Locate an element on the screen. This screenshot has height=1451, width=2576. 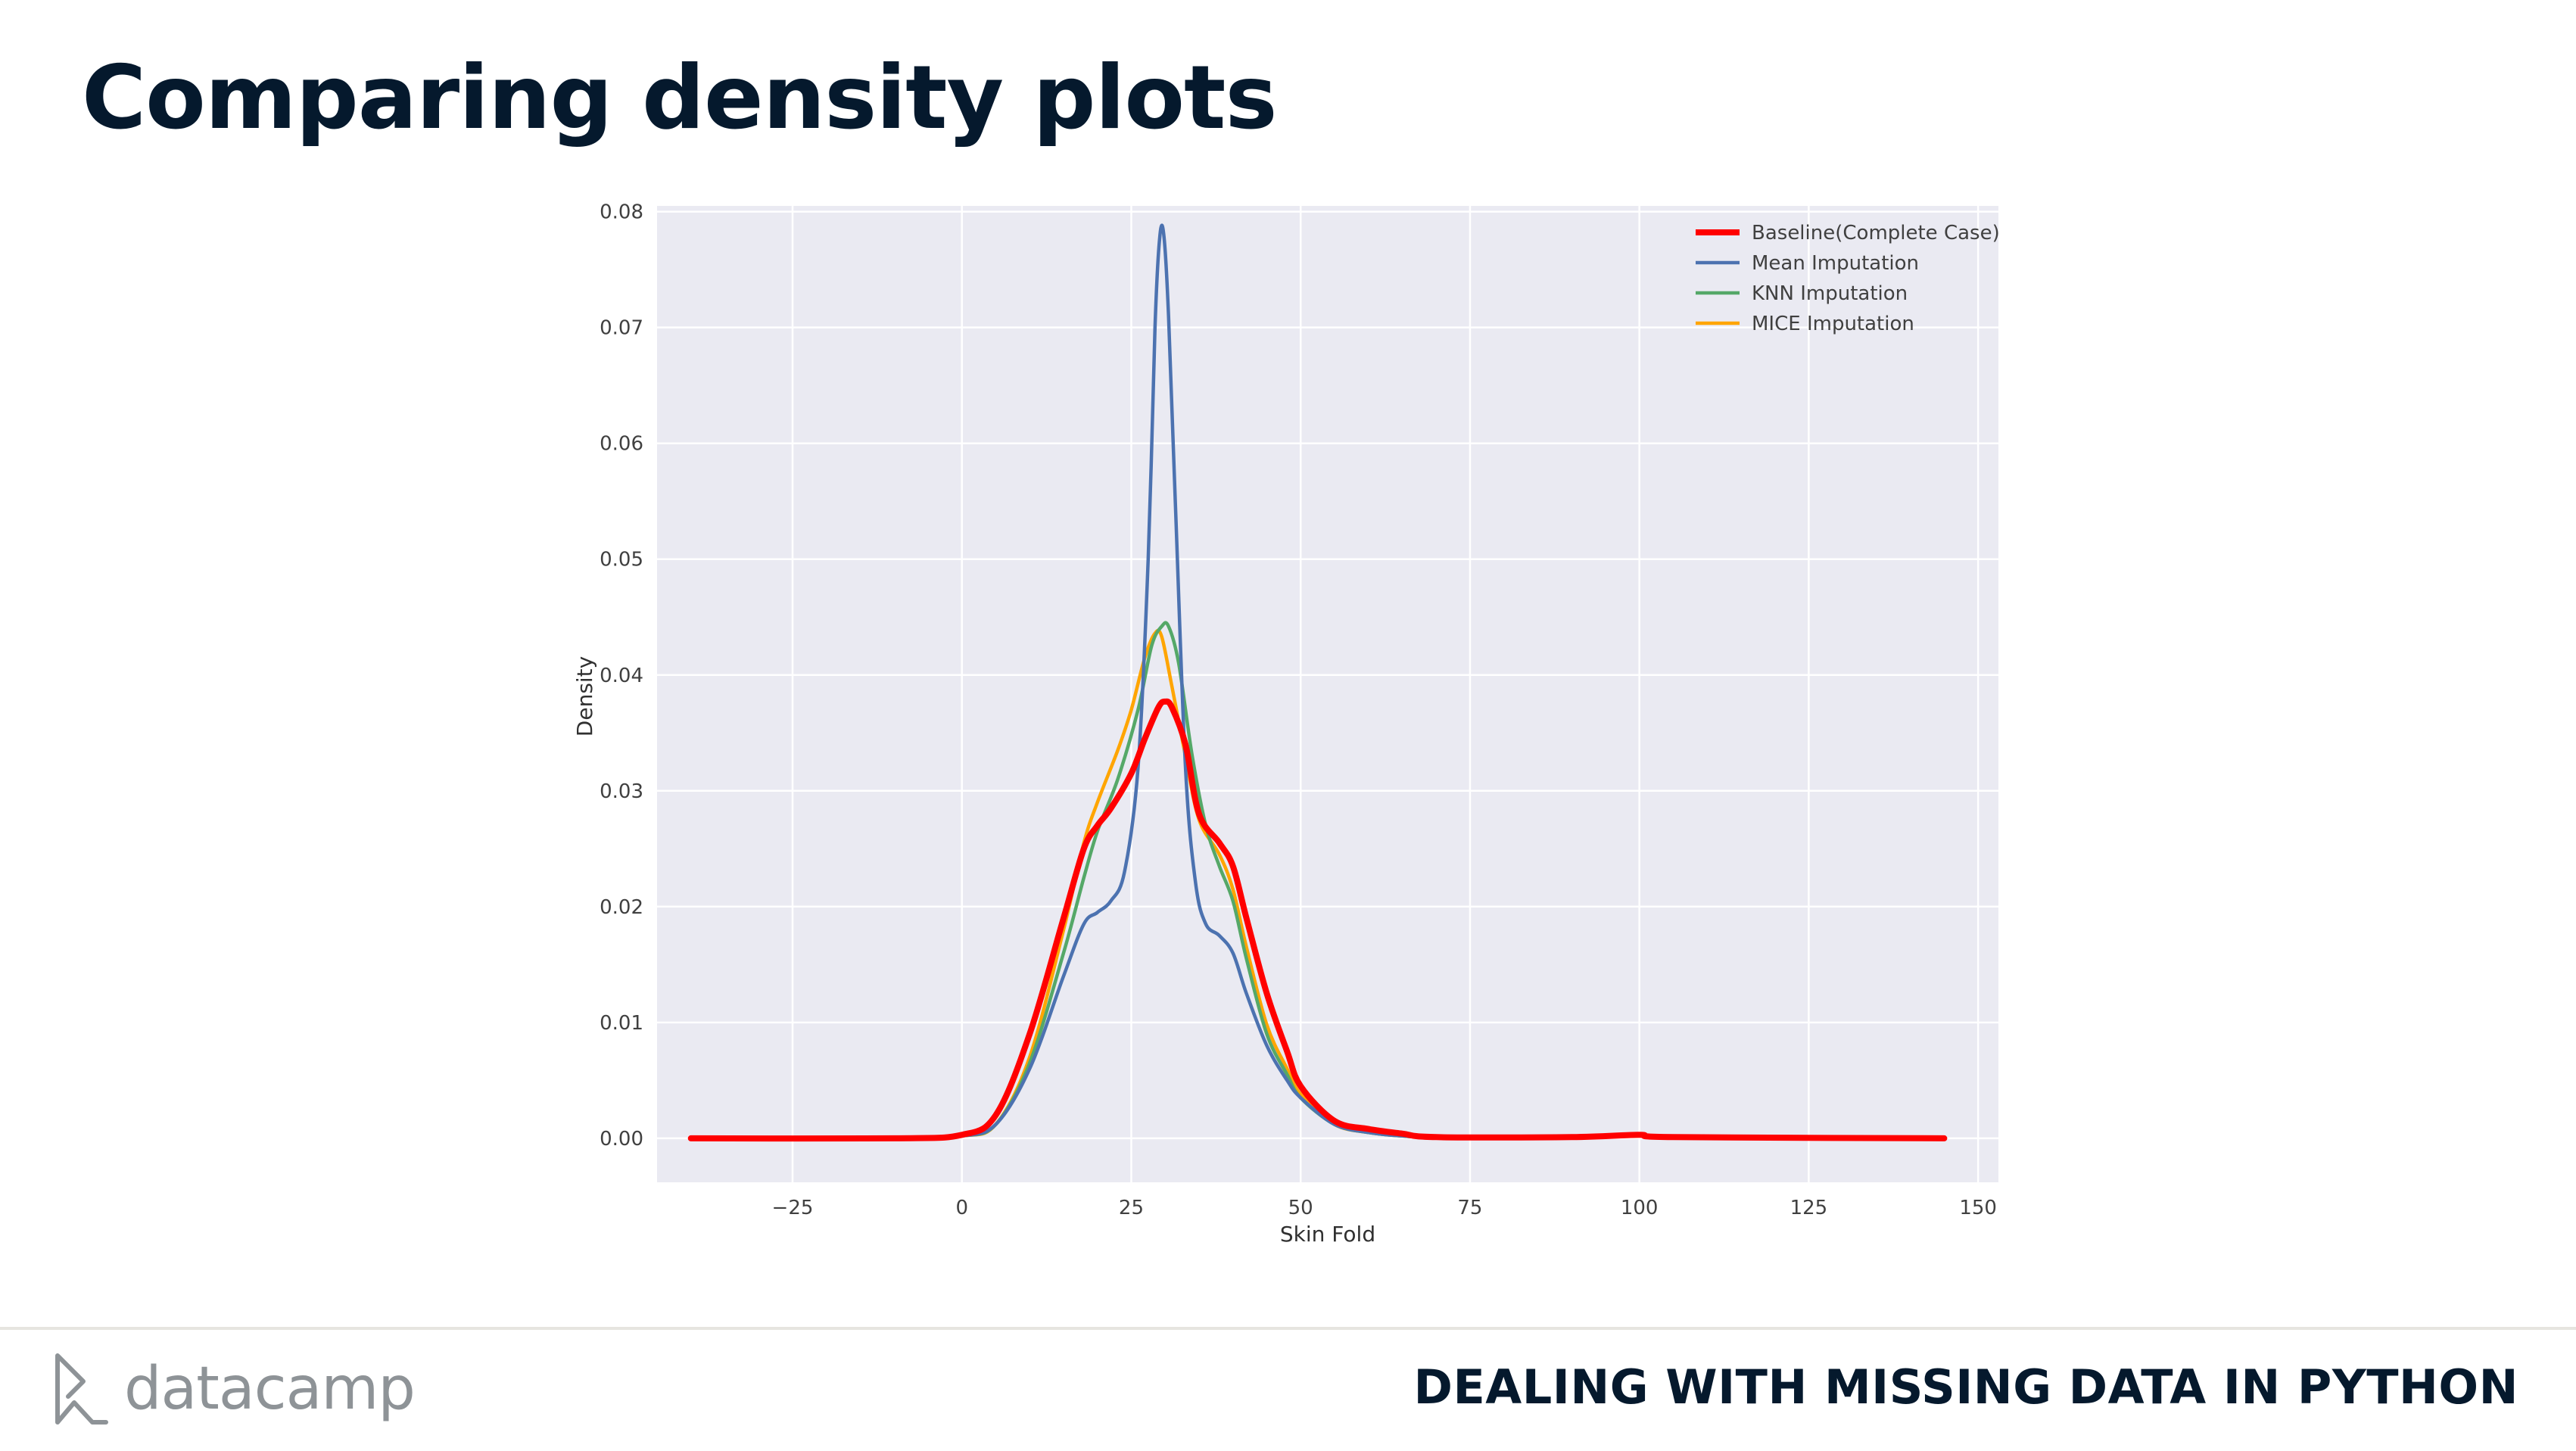
slide-title: Comparing density plots is located at coordinates (680, 98).